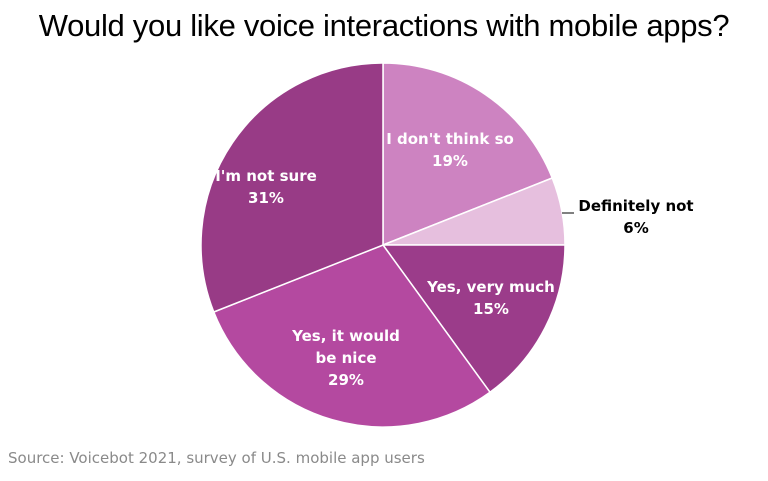 The width and height of the screenshot is (768, 481). What do you see at coordinates (345, 358) in the screenshot?
I see `slice-label-3: be nice` at bounding box center [345, 358].